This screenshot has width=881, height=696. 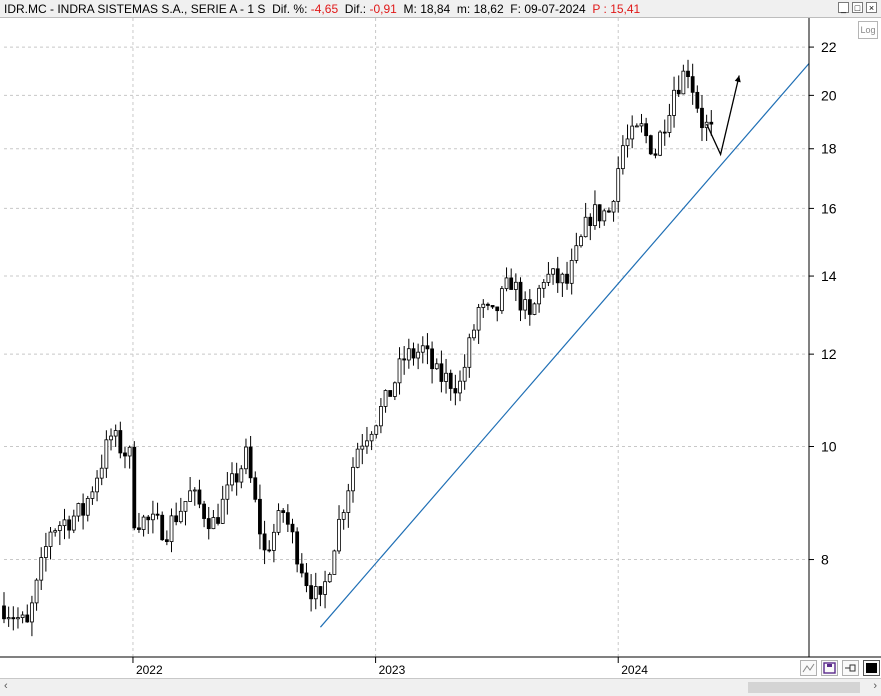 I want to click on x-tick-label: 2023, so click(x=392, y=670).